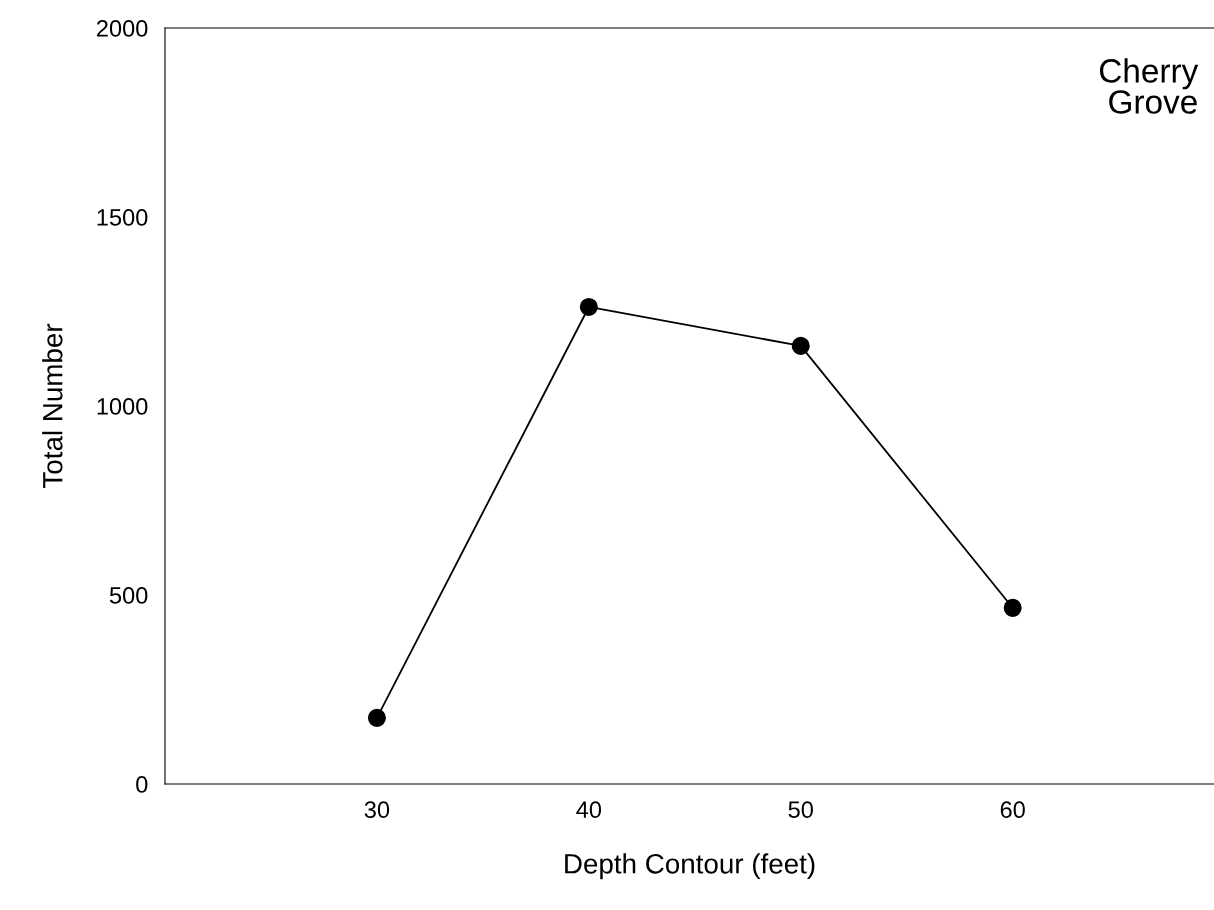 This screenshot has height=910, width=1214. What do you see at coordinates (1149, 86) in the screenshot?
I see `annotation: Cherry Grove` at bounding box center [1149, 86].